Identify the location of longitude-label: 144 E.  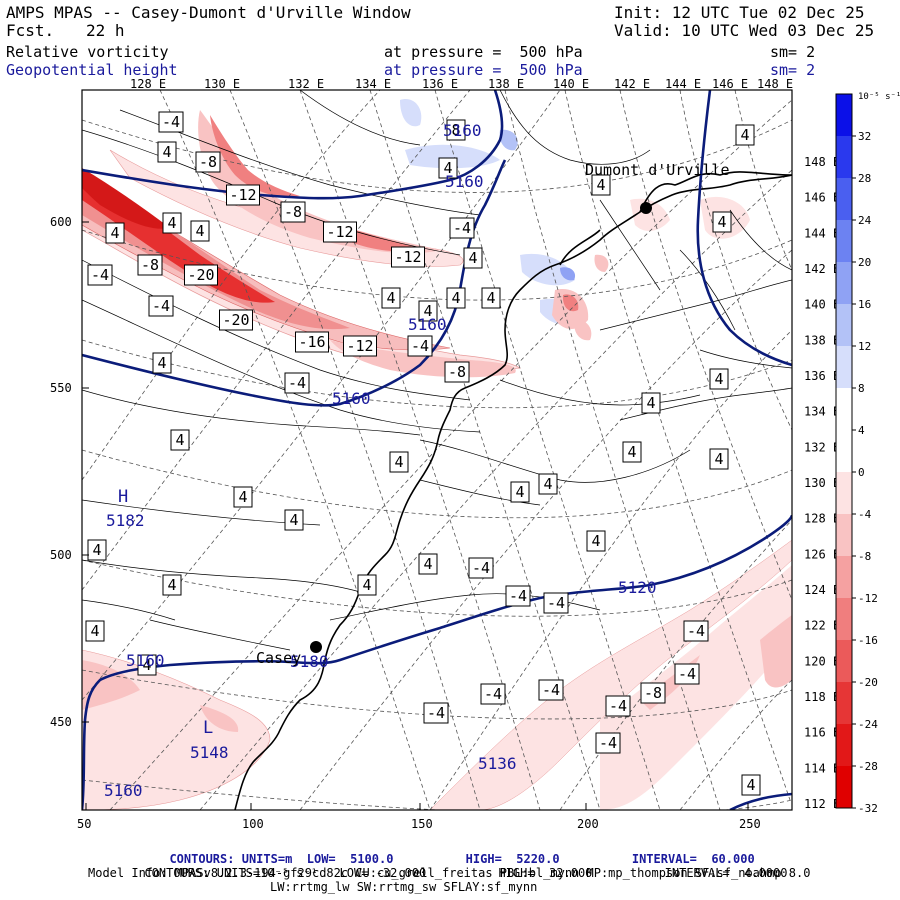
(683, 84).